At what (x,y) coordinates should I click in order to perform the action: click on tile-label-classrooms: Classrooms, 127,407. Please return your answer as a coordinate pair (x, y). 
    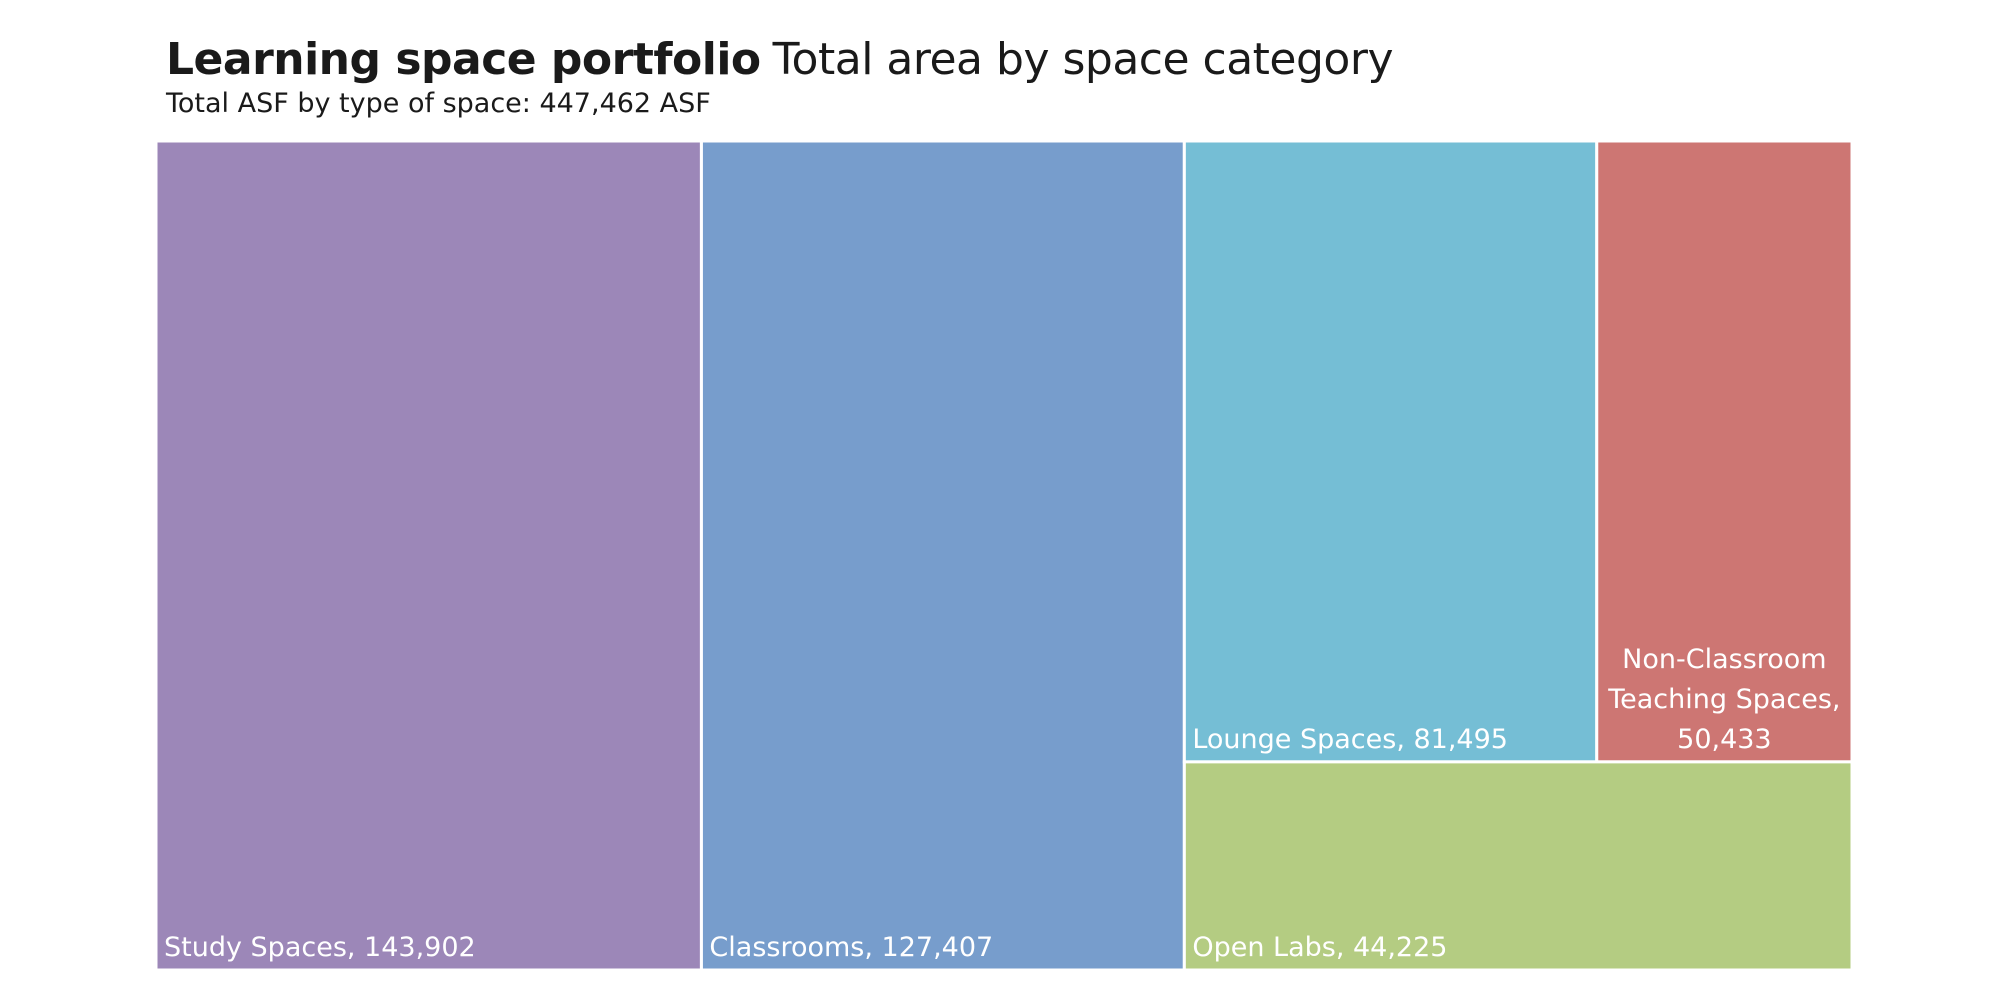
    Looking at the image, I should click on (851, 947).